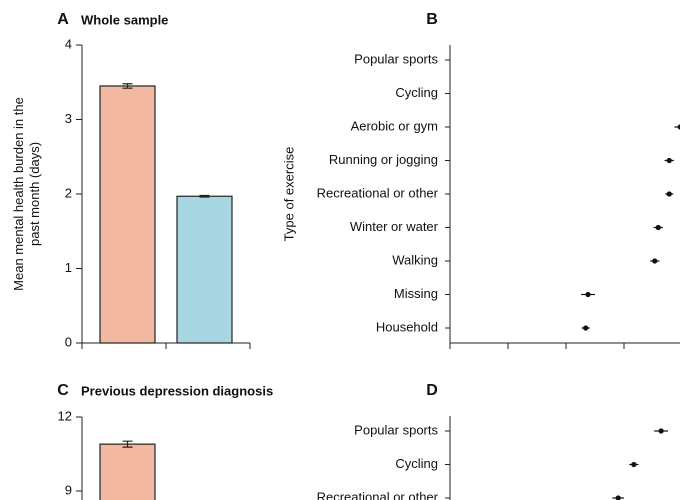 Image resolution: width=680 pixels, height=500 pixels. What do you see at coordinates (407, 326) in the screenshot?
I see `category-label: Household` at bounding box center [407, 326].